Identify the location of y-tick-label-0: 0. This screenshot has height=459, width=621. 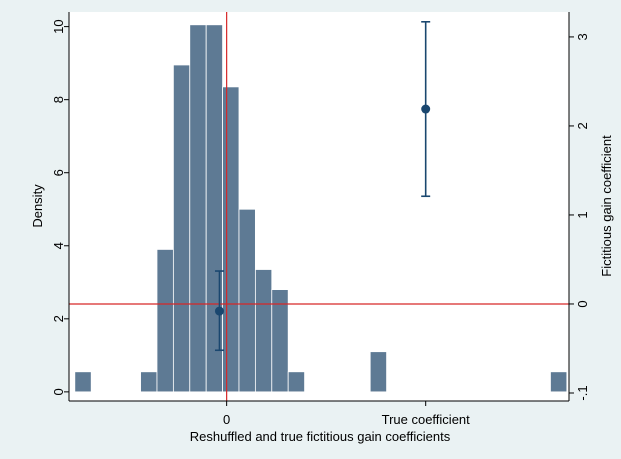
(58, 391).